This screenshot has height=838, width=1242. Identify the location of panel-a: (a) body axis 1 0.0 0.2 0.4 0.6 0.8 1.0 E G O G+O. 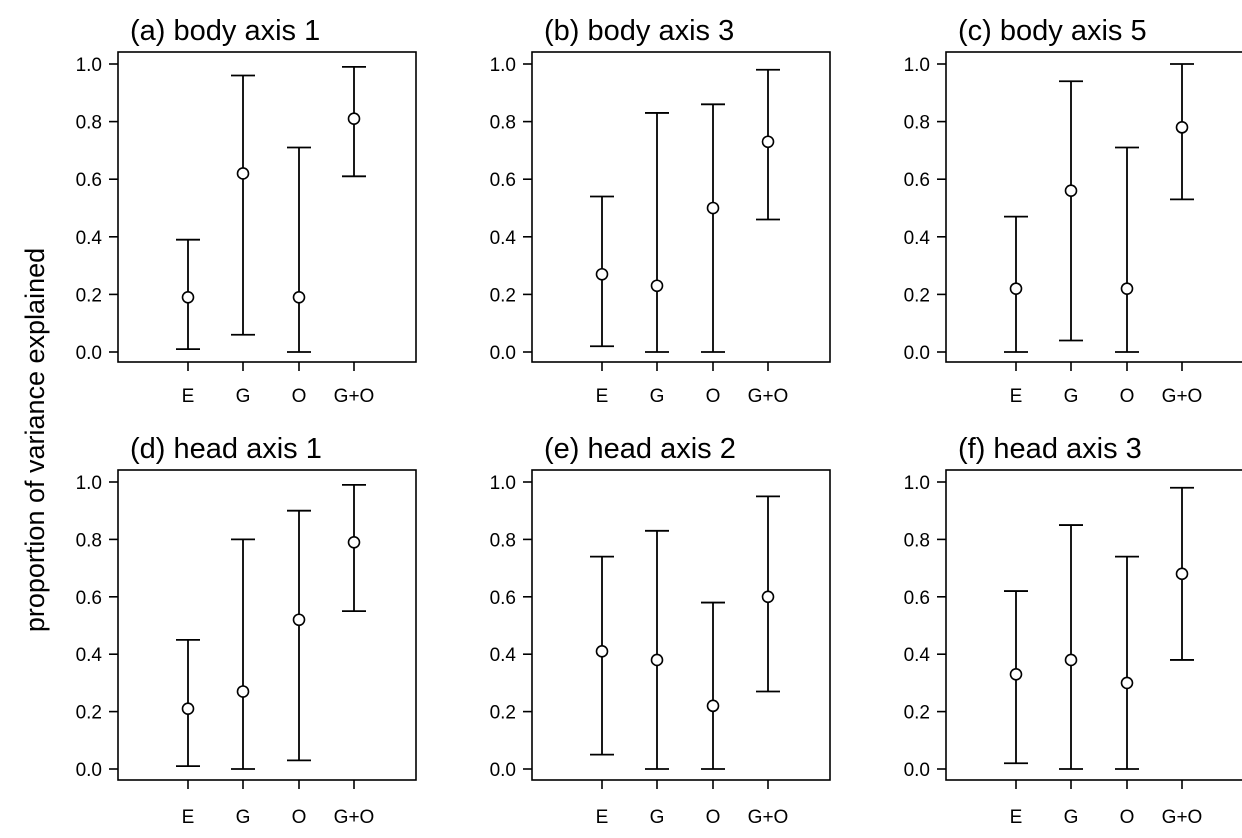
(246, 211).